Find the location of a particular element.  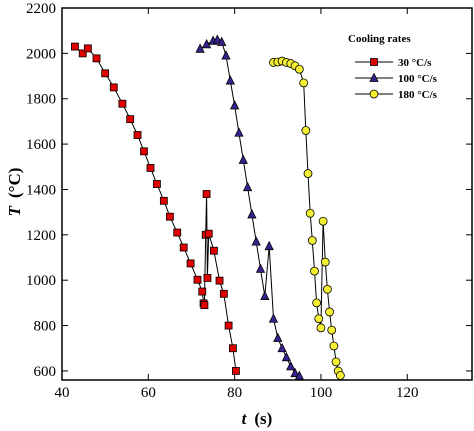

y-tick-label: 2000 is located at coordinates (41, 54).